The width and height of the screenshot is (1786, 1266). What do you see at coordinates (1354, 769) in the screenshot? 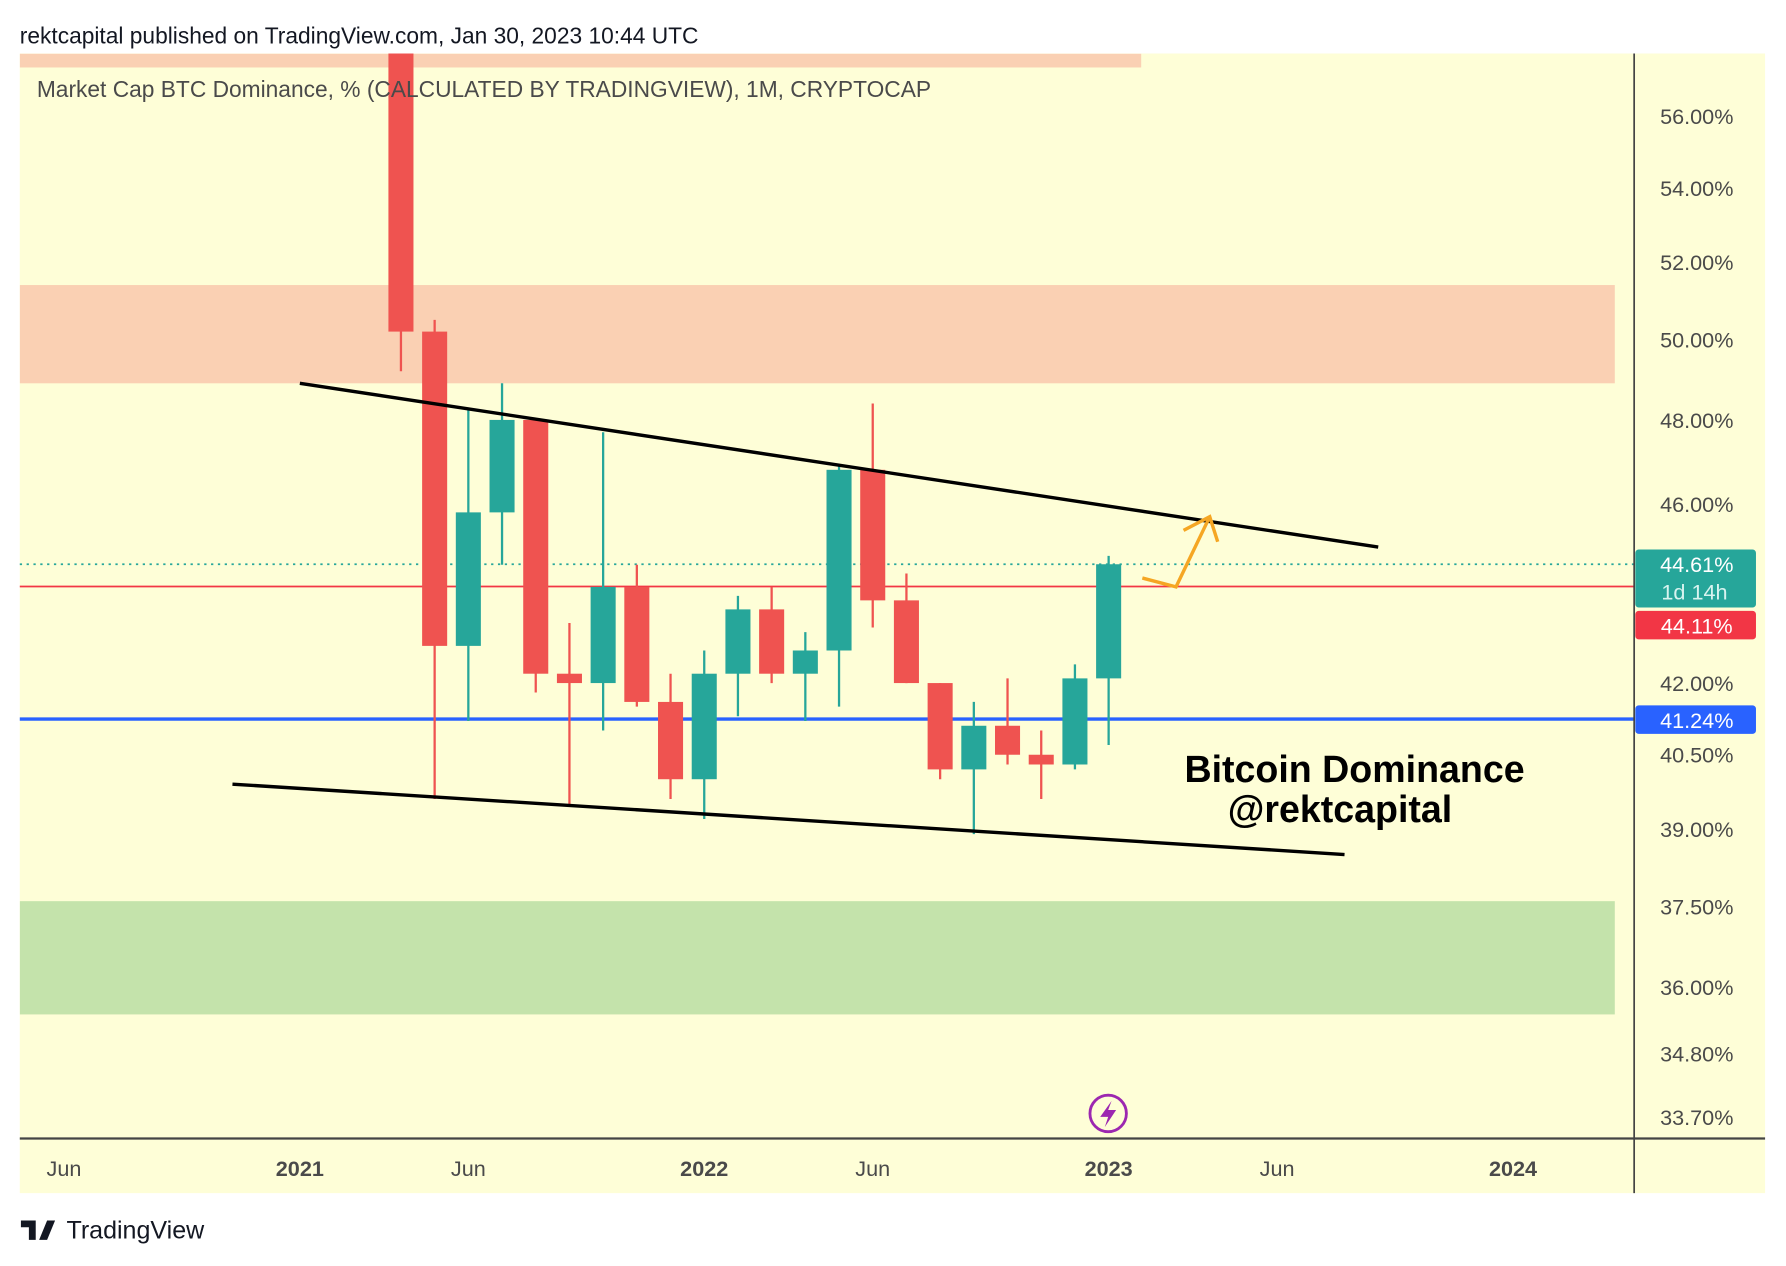
I see `annotation-line1: Bitcoin Dominance` at bounding box center [1354, 769].